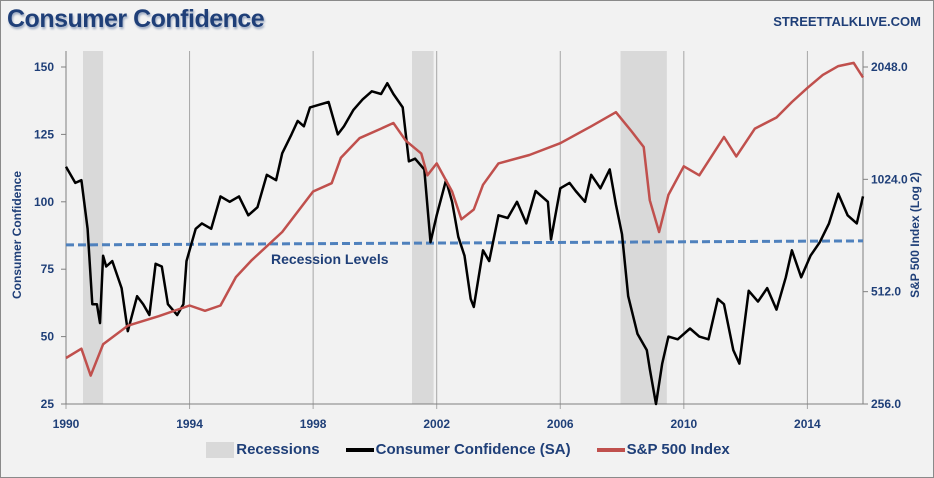  What do you see at coordinates (807, 424) in the screenshot?
I see `x-tick-label: 2014` at bounding box center [807, 424].